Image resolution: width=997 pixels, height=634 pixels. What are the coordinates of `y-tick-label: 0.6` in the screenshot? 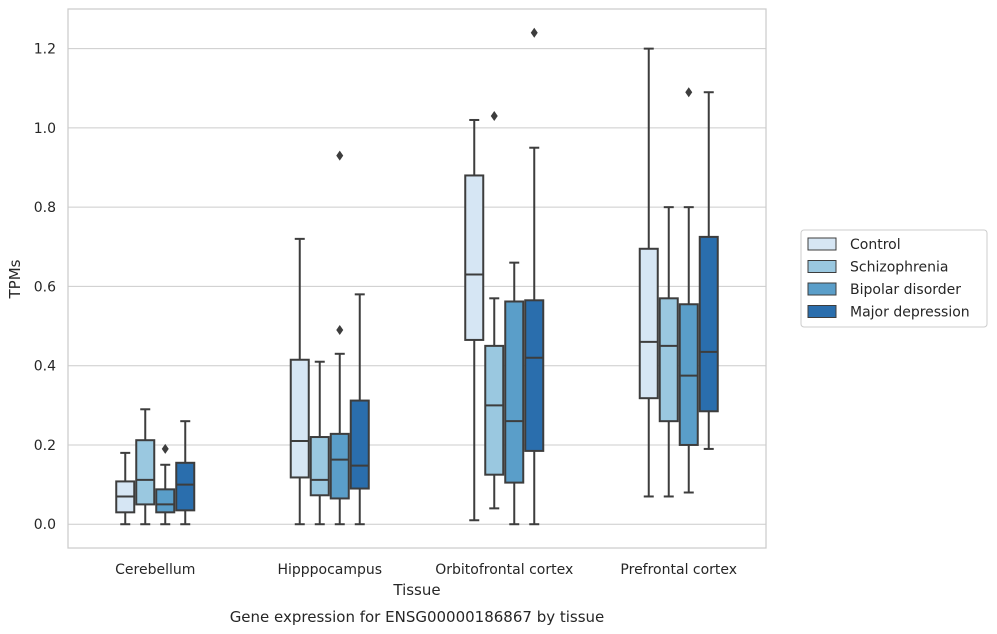 It's located at (45, 287).